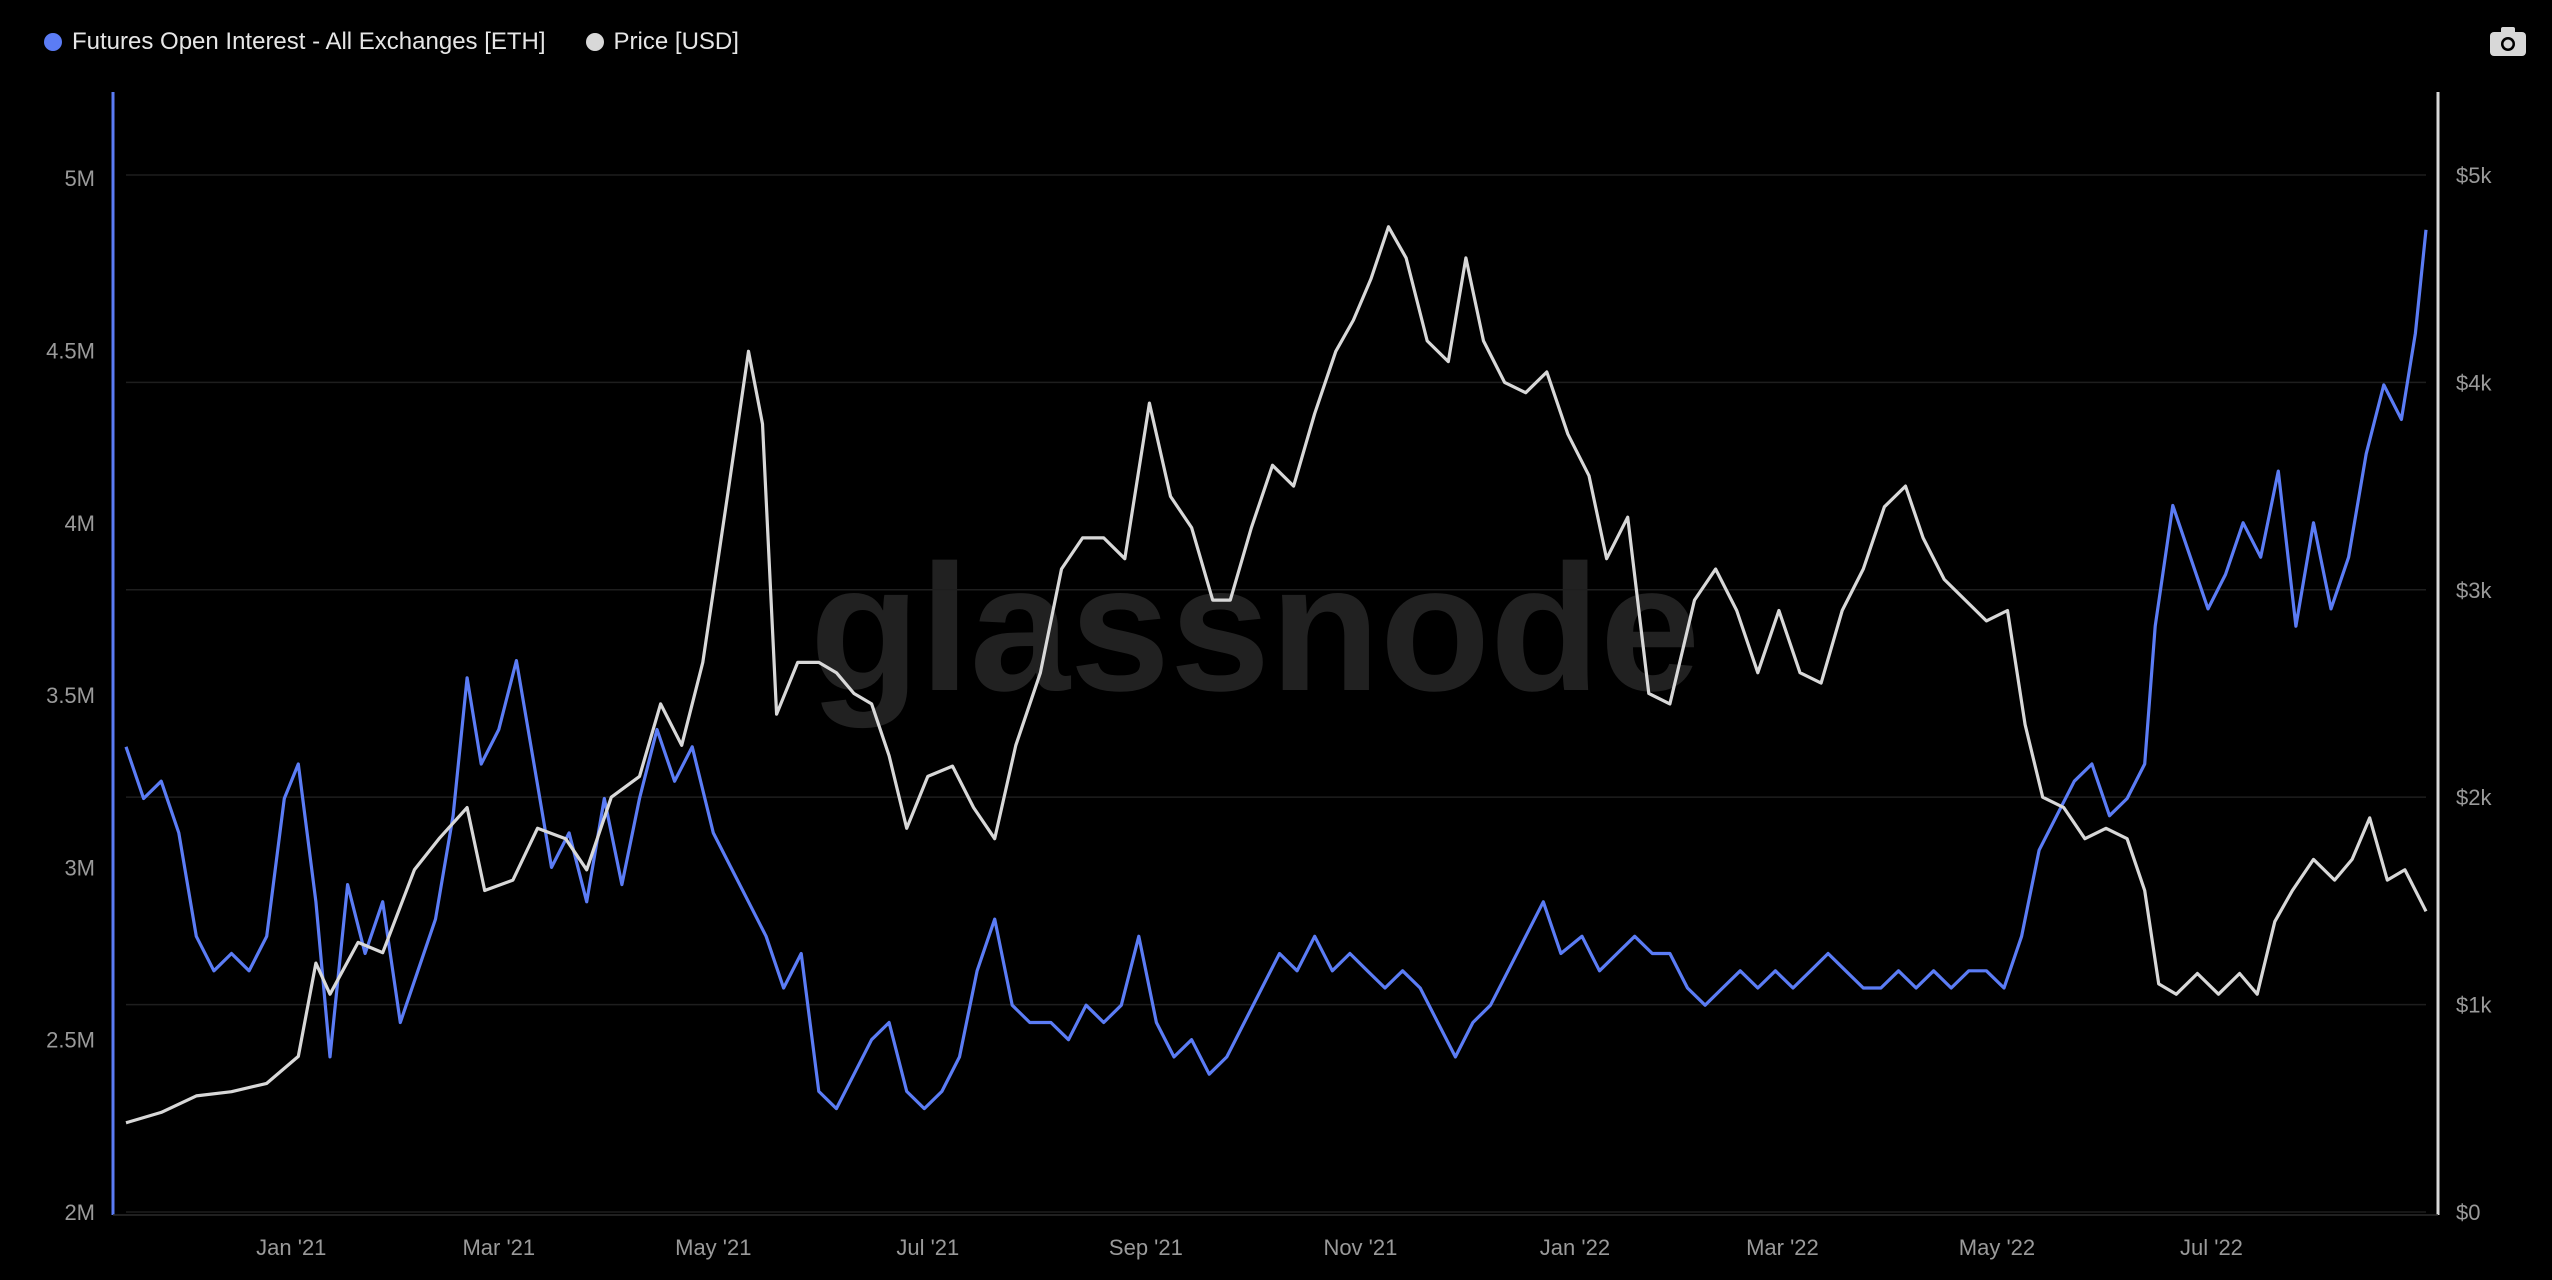  Describe the element at coordinates (2468, 1212) in the screenshot. I see `y-right-tick-label: $0` at that location.